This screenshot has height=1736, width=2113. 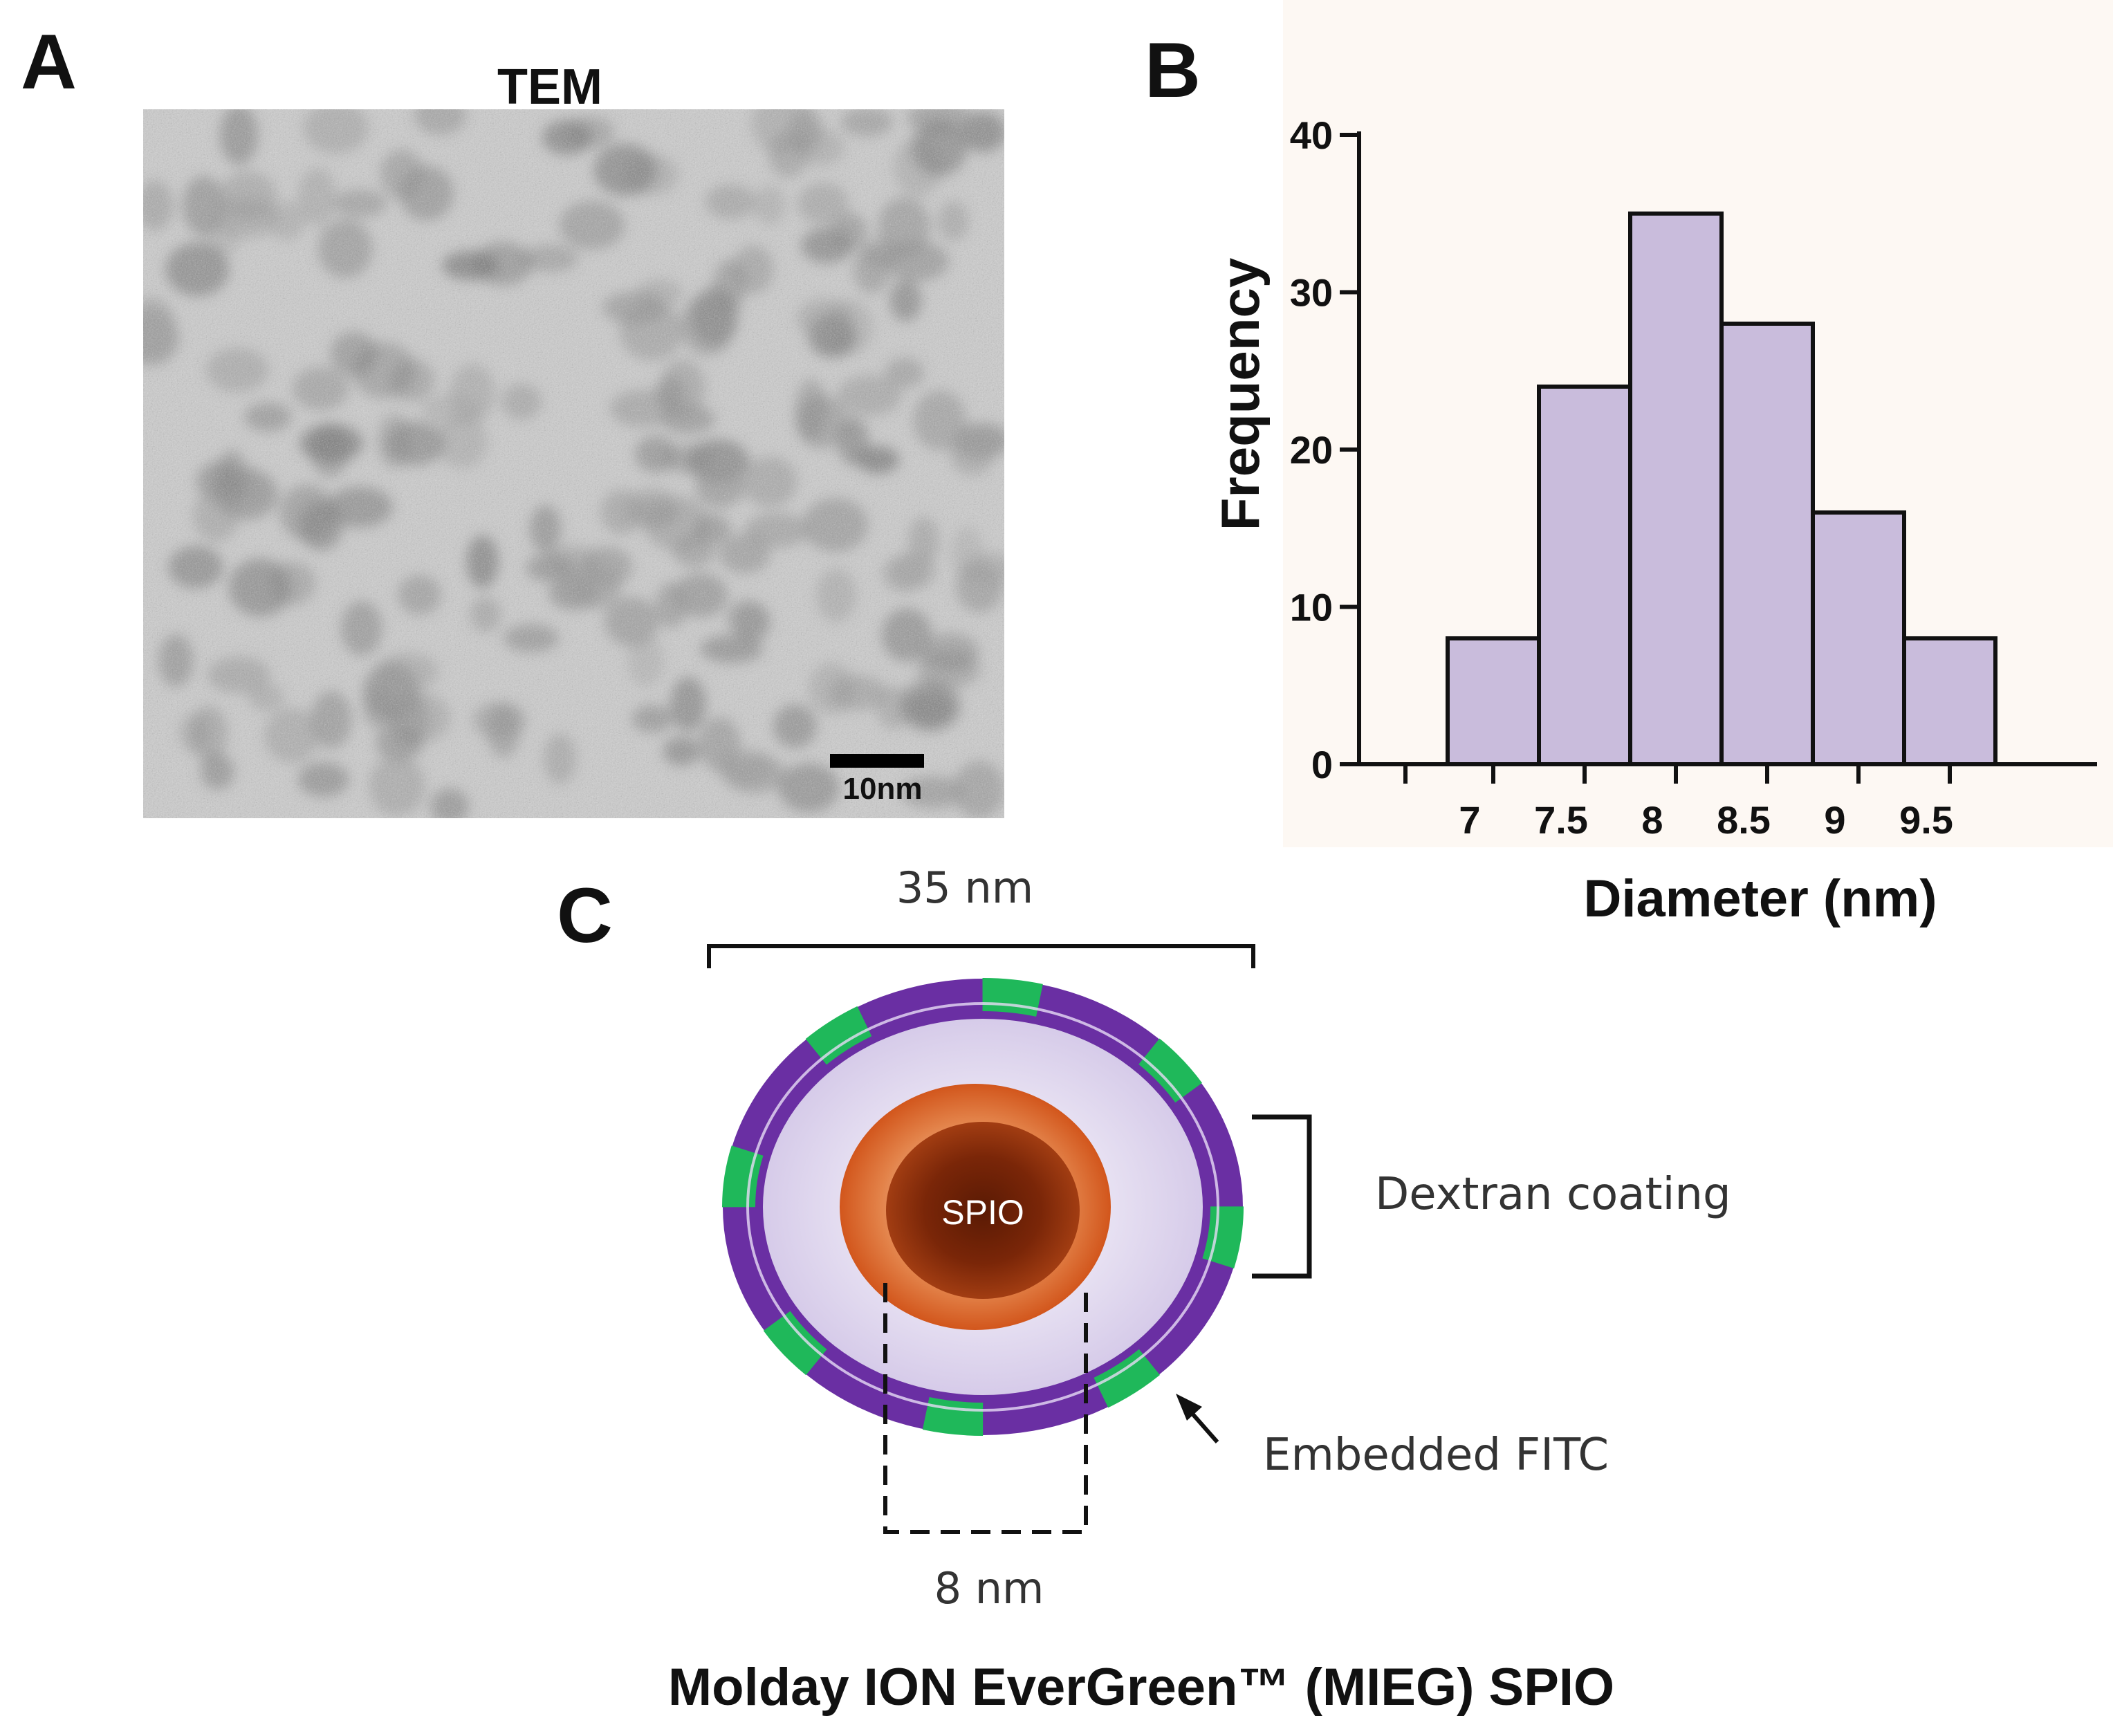 What do you see at coordinates (1834, 820) in the screenshot?
I see `x-tick-label-9: 9` at bounding box center [1834, 820].